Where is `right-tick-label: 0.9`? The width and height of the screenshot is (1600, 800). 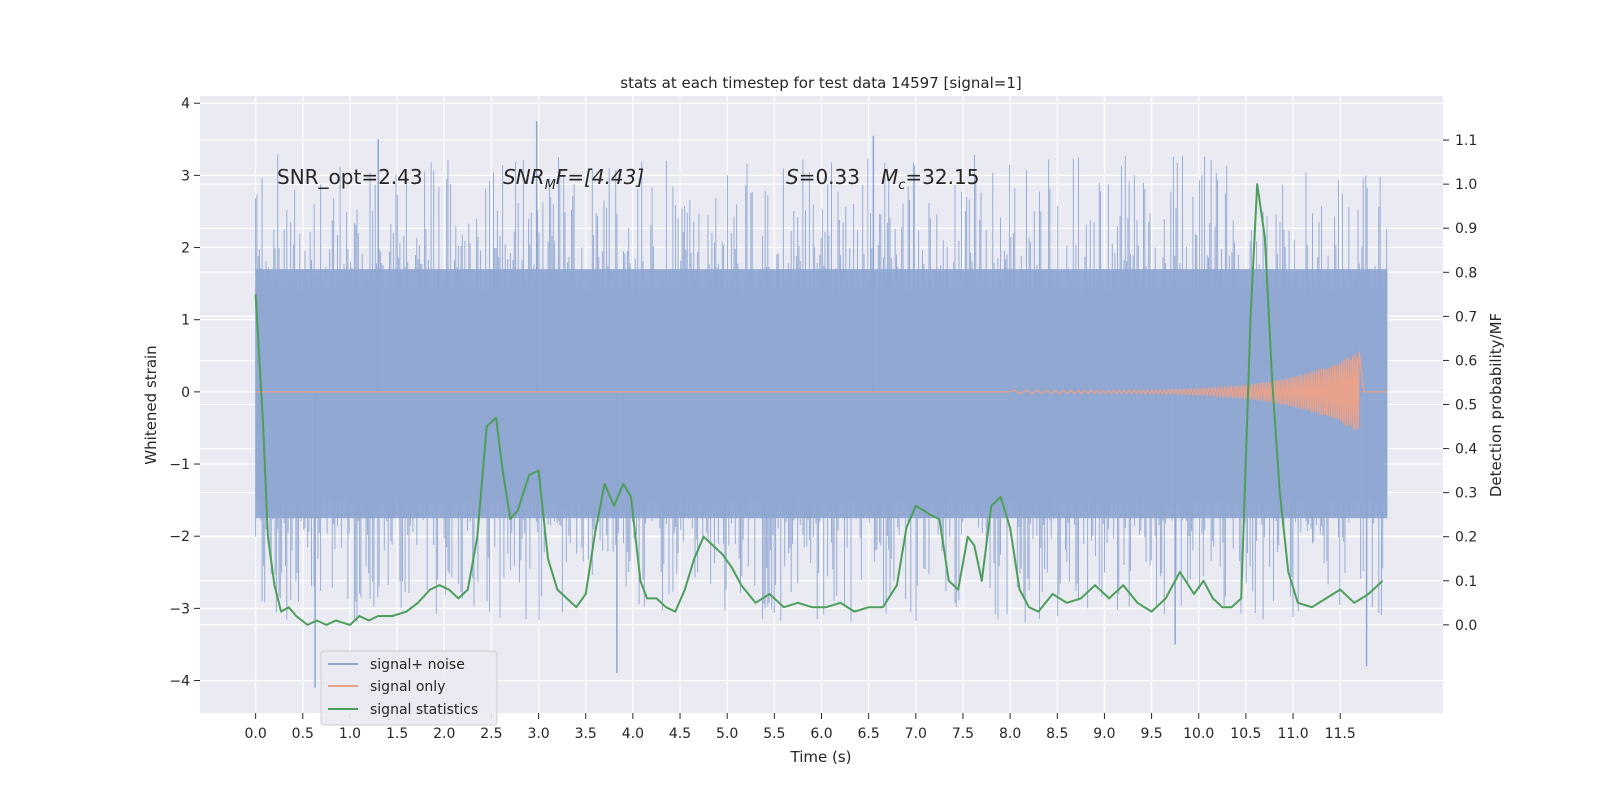
right-tick-label: 0.9 is located at coordinates (1466, 229).